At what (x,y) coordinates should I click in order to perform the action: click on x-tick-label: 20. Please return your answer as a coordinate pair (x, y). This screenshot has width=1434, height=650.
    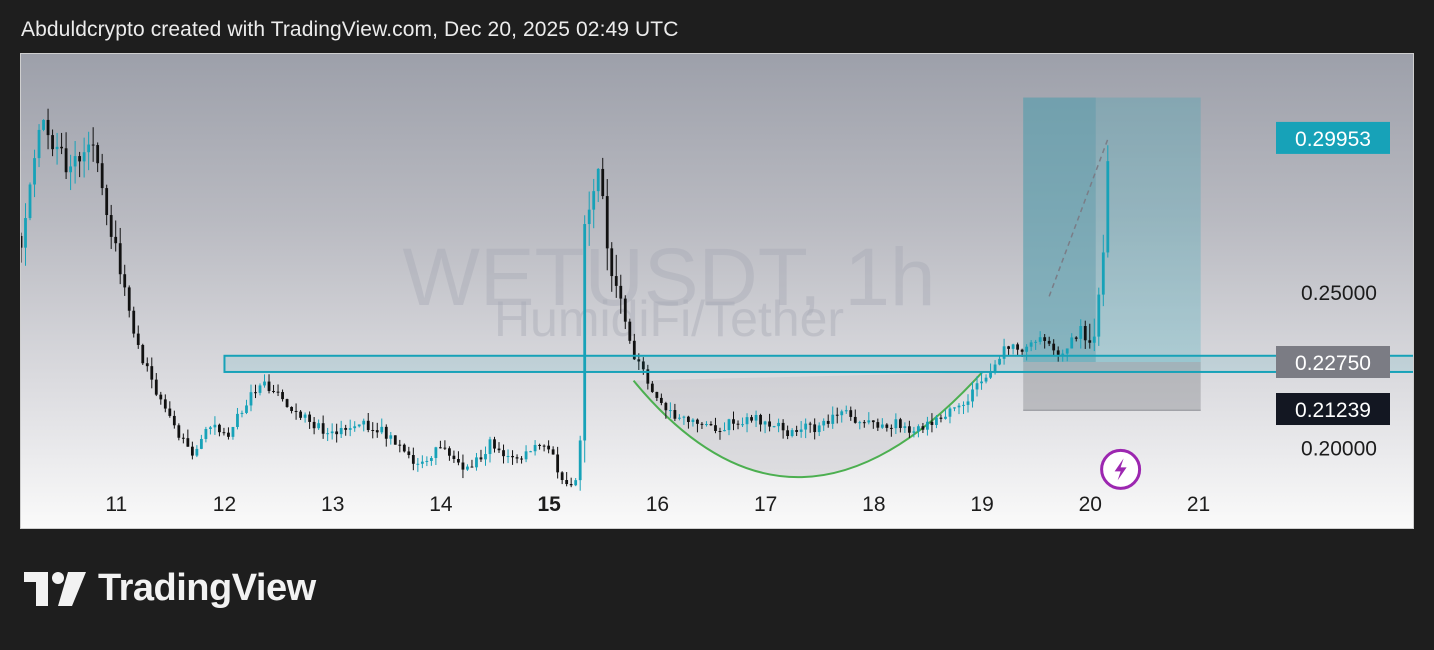
    Looking at the image, I should click on (1090, 504).